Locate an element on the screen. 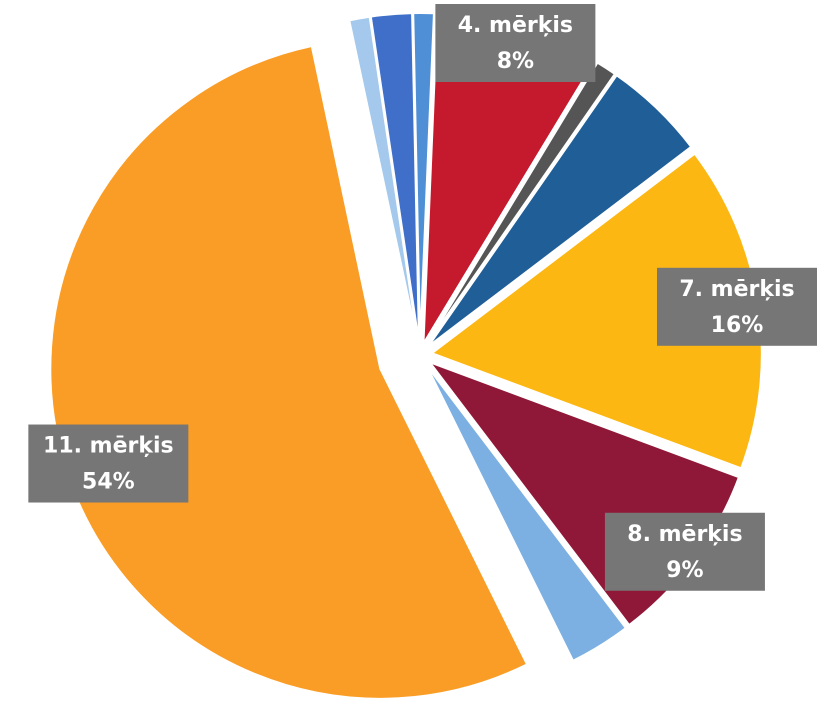  value-label: 8% is located at coordinates (515, 61).